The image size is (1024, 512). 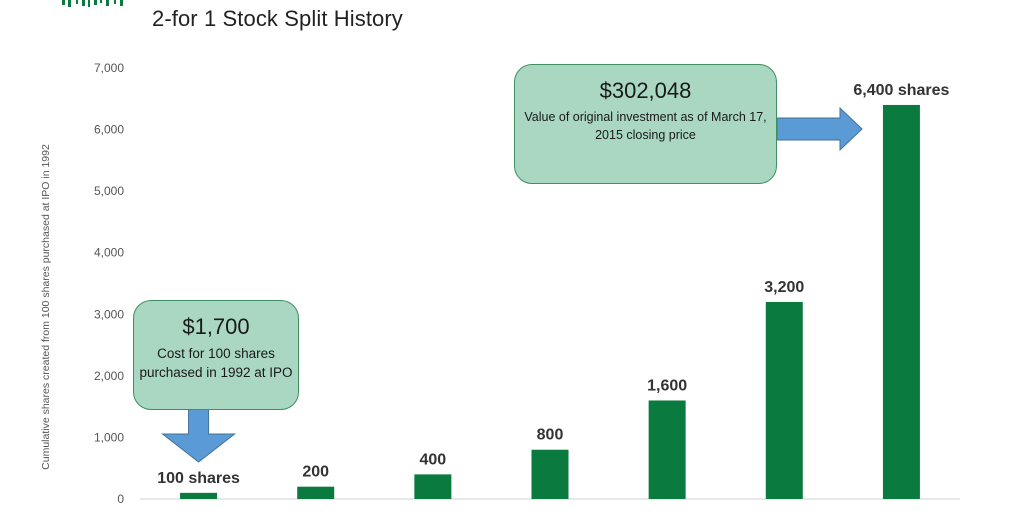 What do you see at coordinates (216, 326) in the screenshot?
I see `cost-amount: $1,700` at bounding box center [216, 326].